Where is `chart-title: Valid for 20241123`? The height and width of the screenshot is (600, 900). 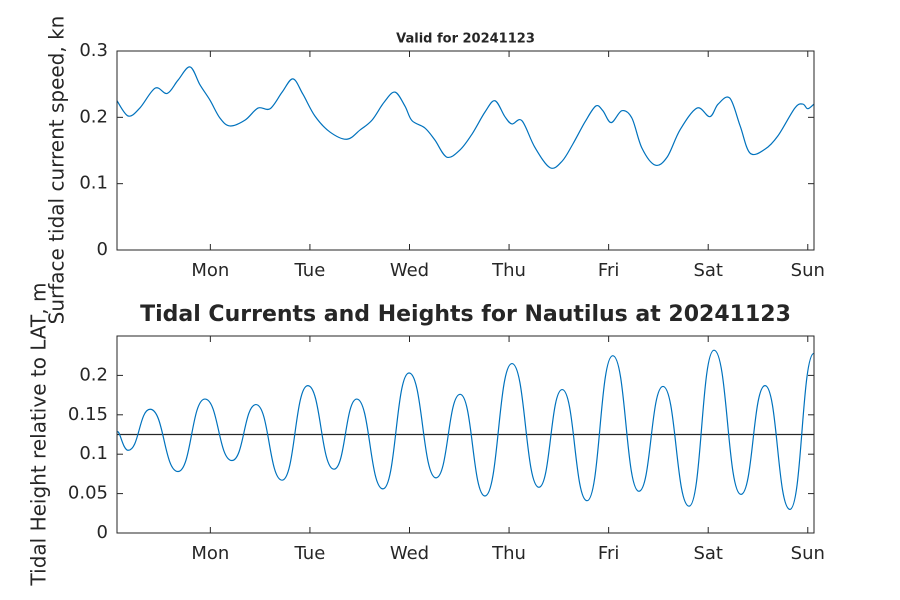
chart-title: Valid for 20241123 is located at coordinates (465, 39).